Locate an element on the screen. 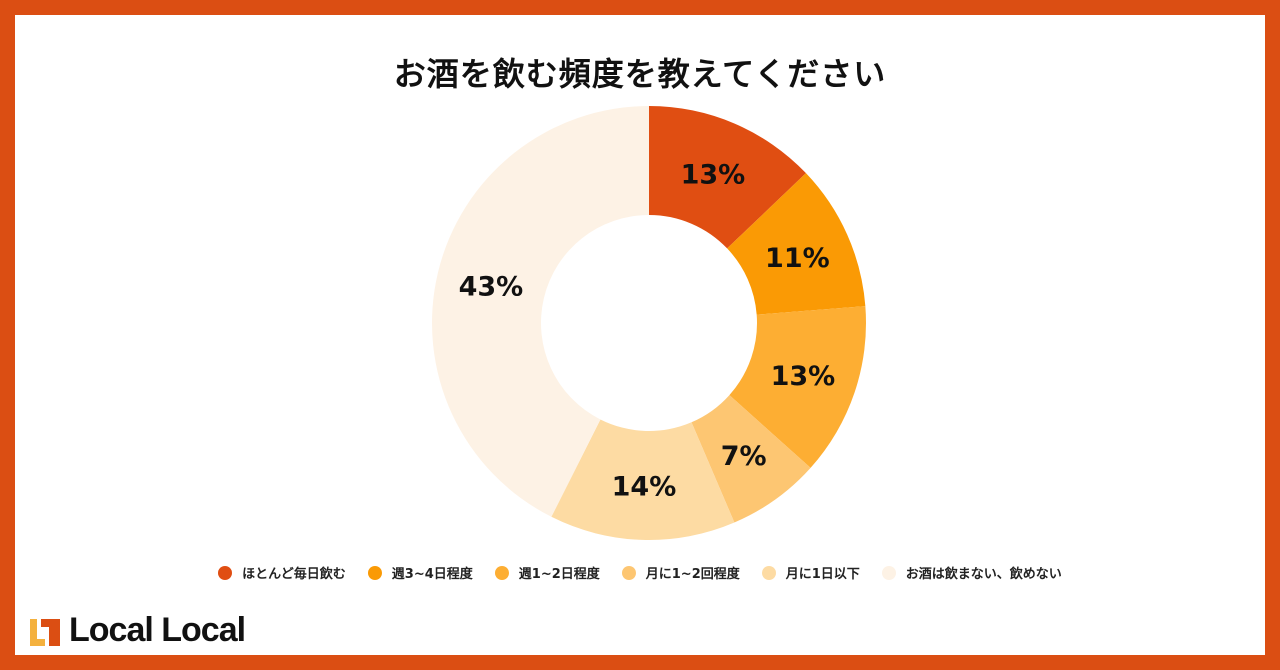 The image size is (1280, 670). legend-item: ほとんど毎日飲む is located at coordinates (282, 572).